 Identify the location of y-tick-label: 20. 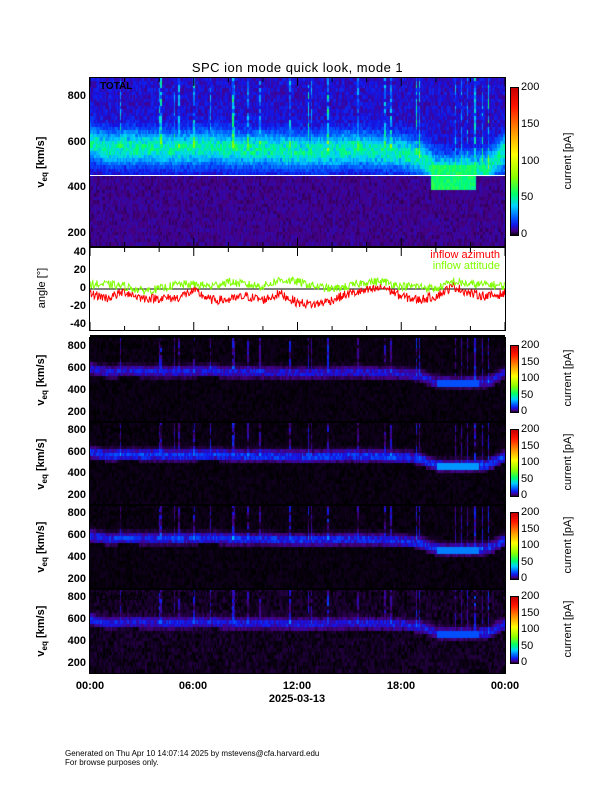
(79, 269).